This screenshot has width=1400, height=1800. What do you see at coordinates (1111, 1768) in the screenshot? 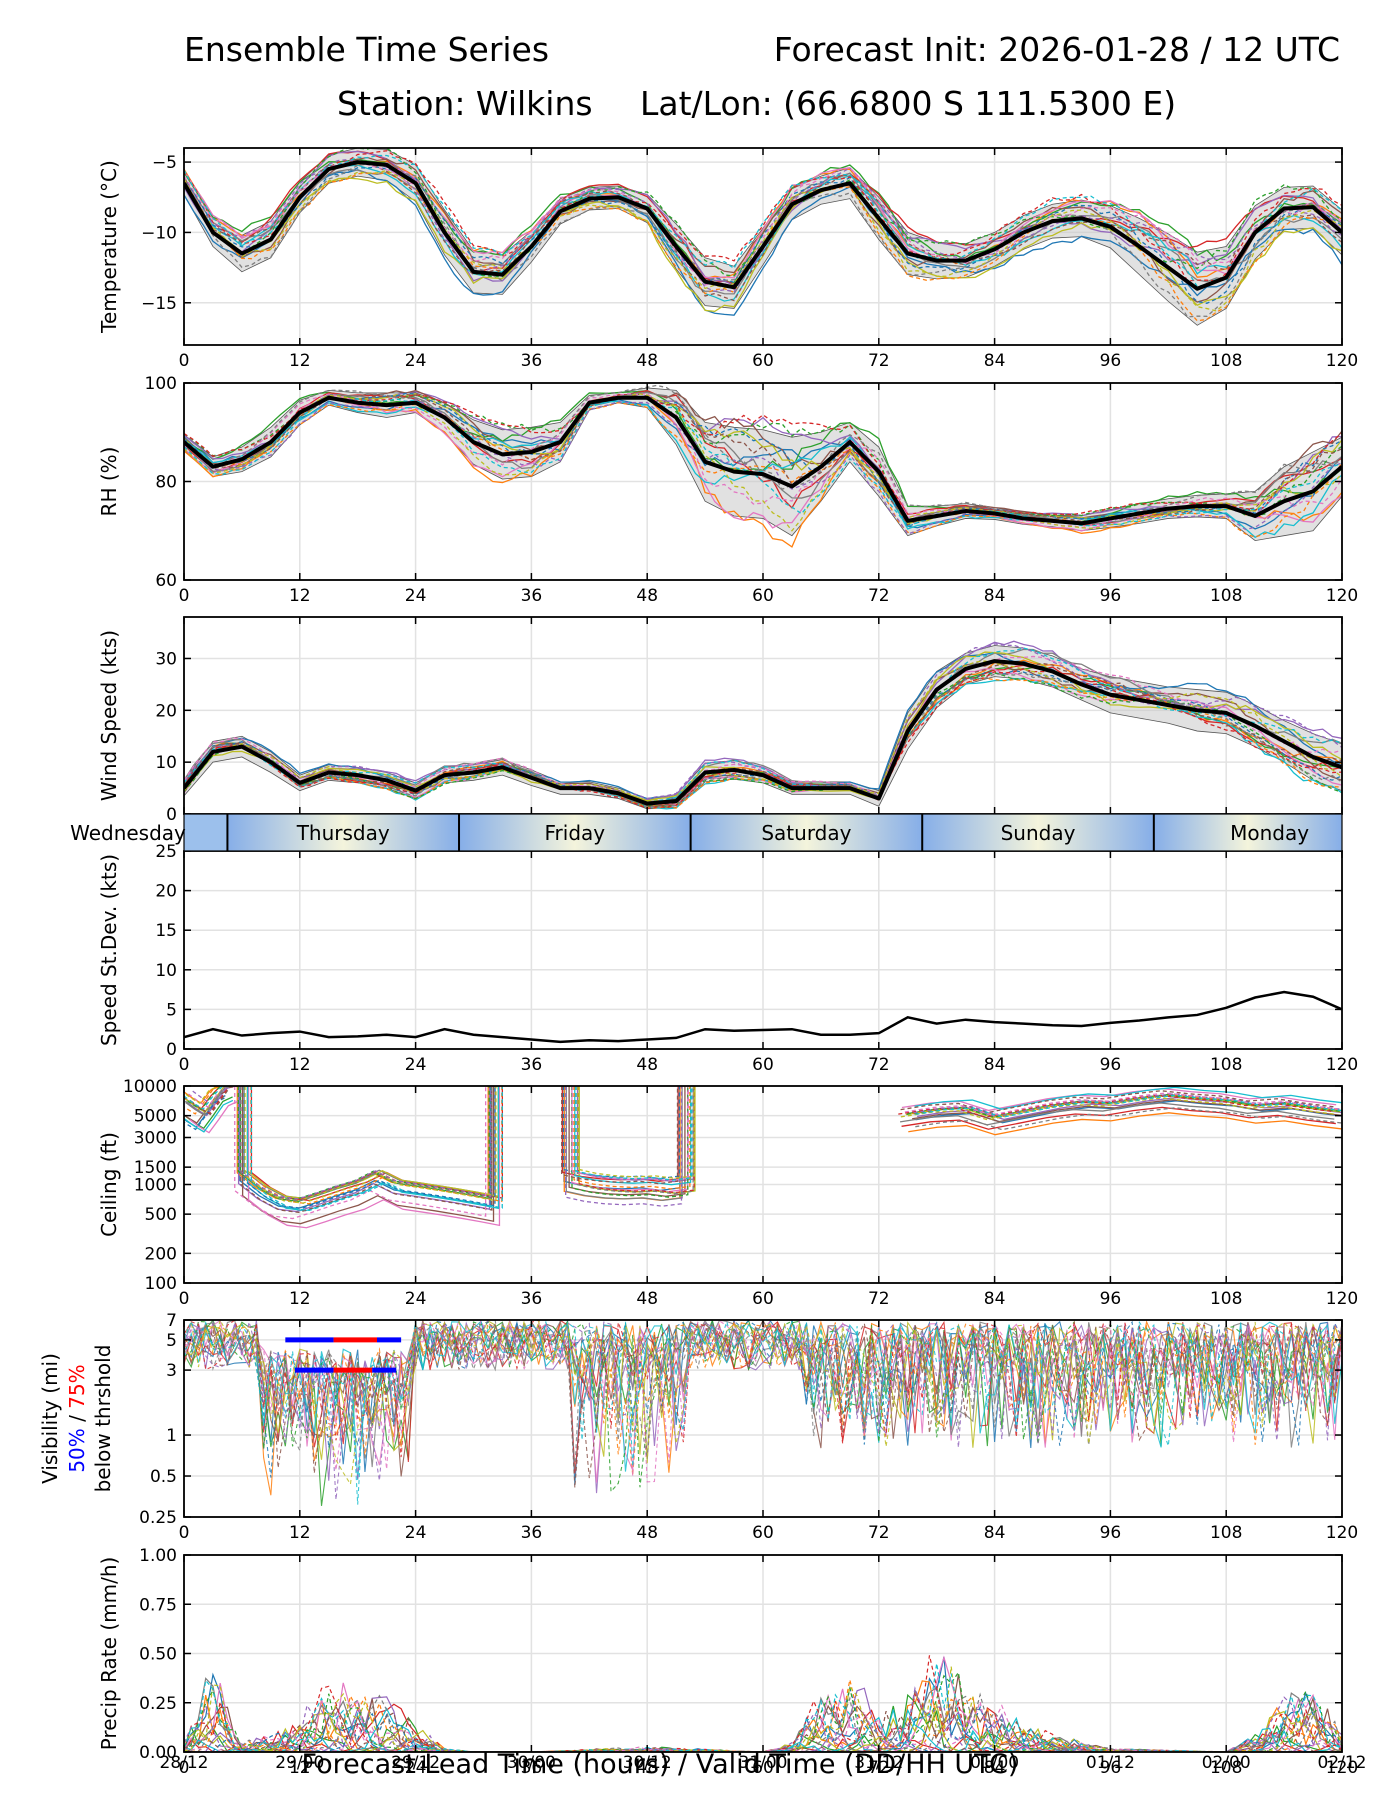
I see `x-tick-label: 96` at bounding box center [1111, 1768].